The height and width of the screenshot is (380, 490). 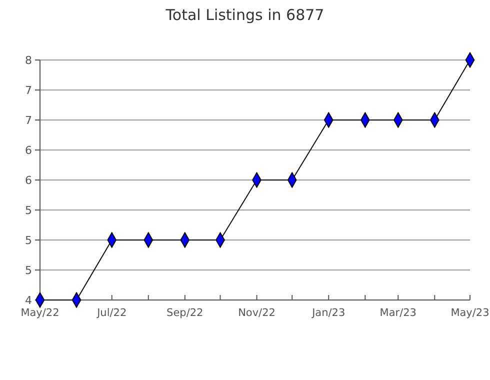 What do you see at coordinates (28, 60) in the screenshot?
I see `y-tick-label: 8` at bounding box center [28, 60].